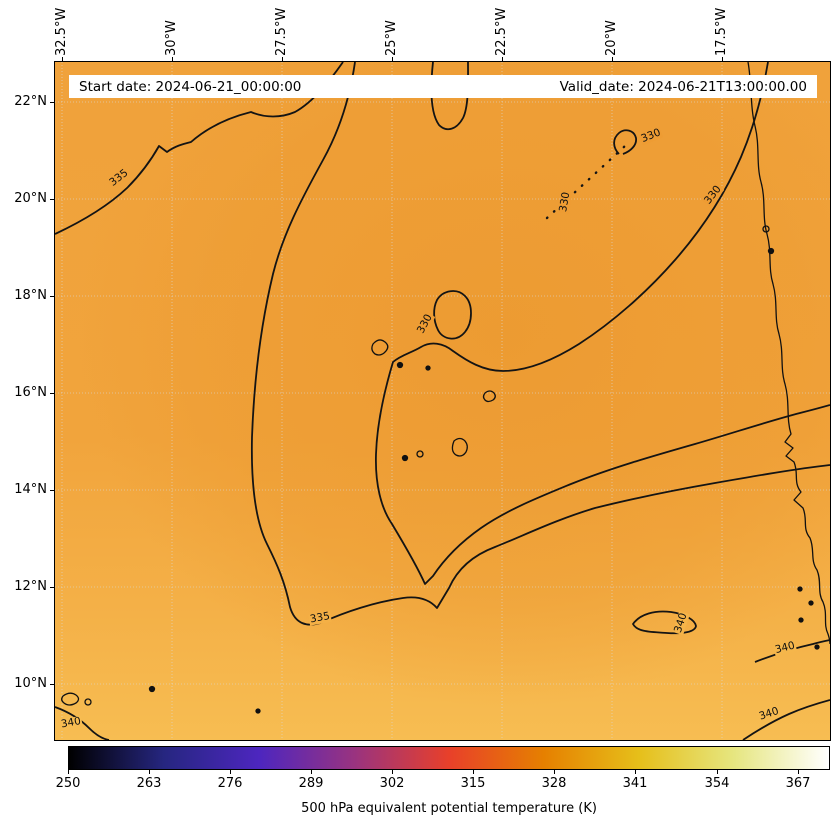 The height and width of the screenshot is (836, 837). I want to click on colorbar-tick-label: 289, so click(311, 783).